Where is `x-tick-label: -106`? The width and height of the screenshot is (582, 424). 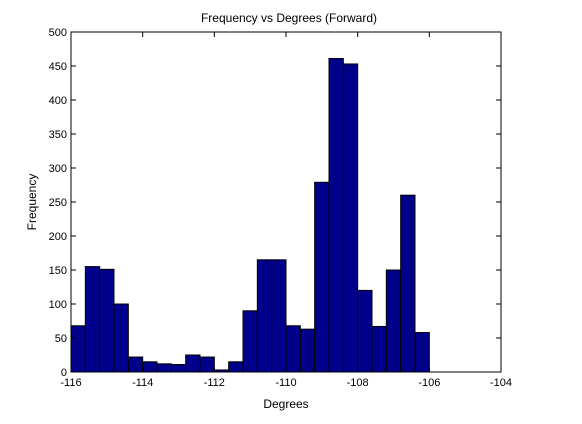 x-tick-label: -106 is located at coordinates (429, 383).